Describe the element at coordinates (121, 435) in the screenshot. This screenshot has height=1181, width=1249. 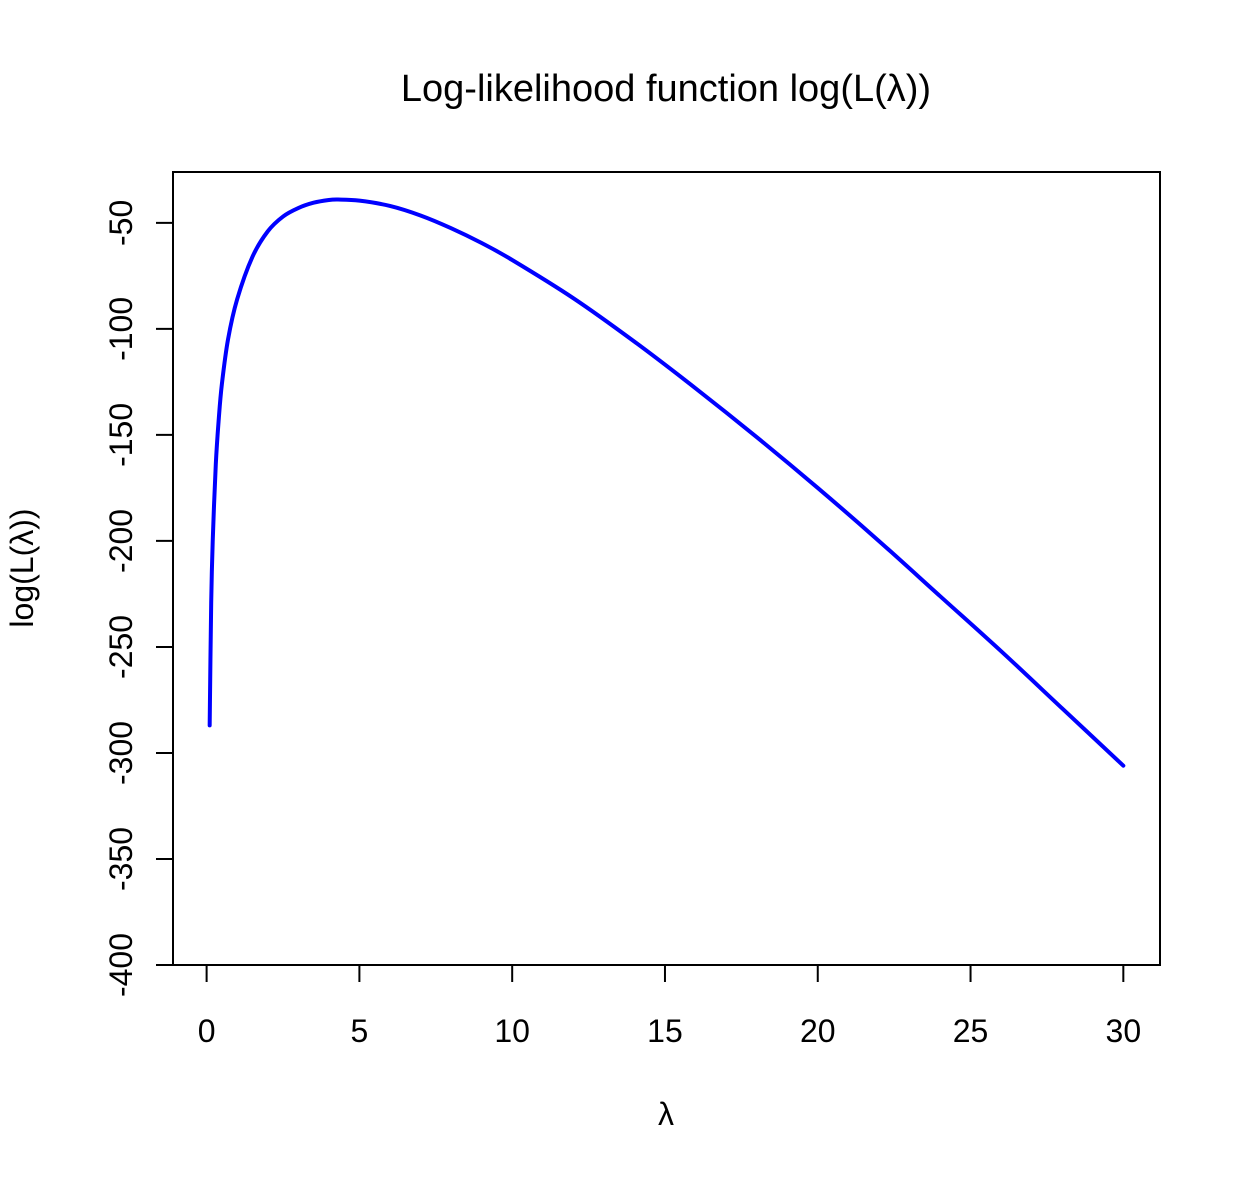
I see `y-tick-label: -150` at that location.